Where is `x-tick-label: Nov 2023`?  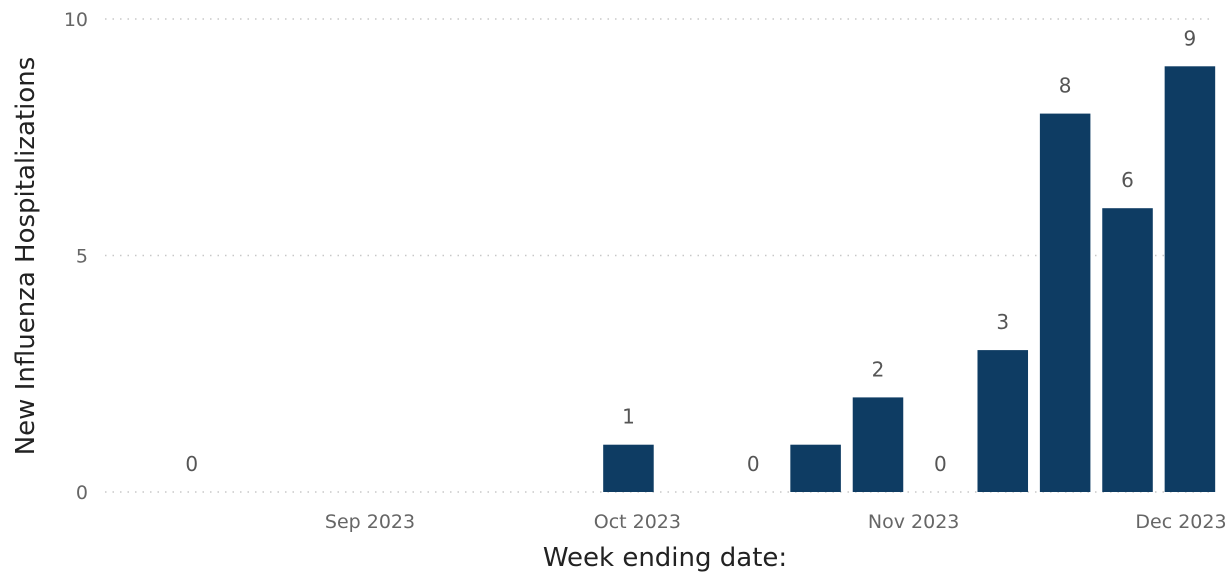
x-tick-label: Nov 2023 is located at coordinates (913, 522).